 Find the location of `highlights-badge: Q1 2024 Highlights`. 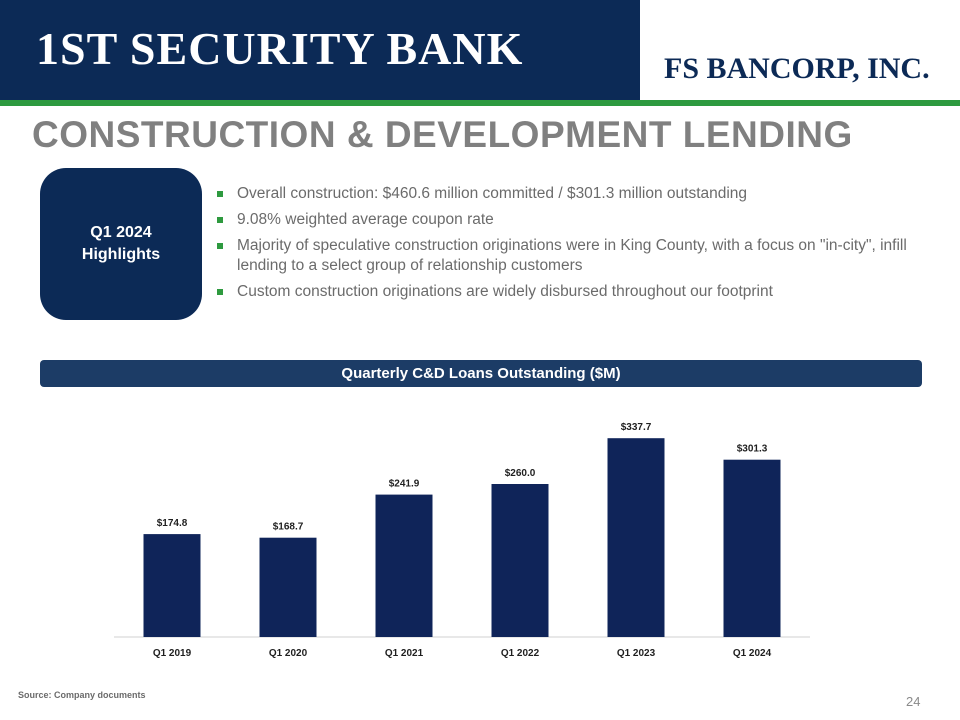

highlights-badge: Q1 2024 Highlights is located at coordinates (121, 244).